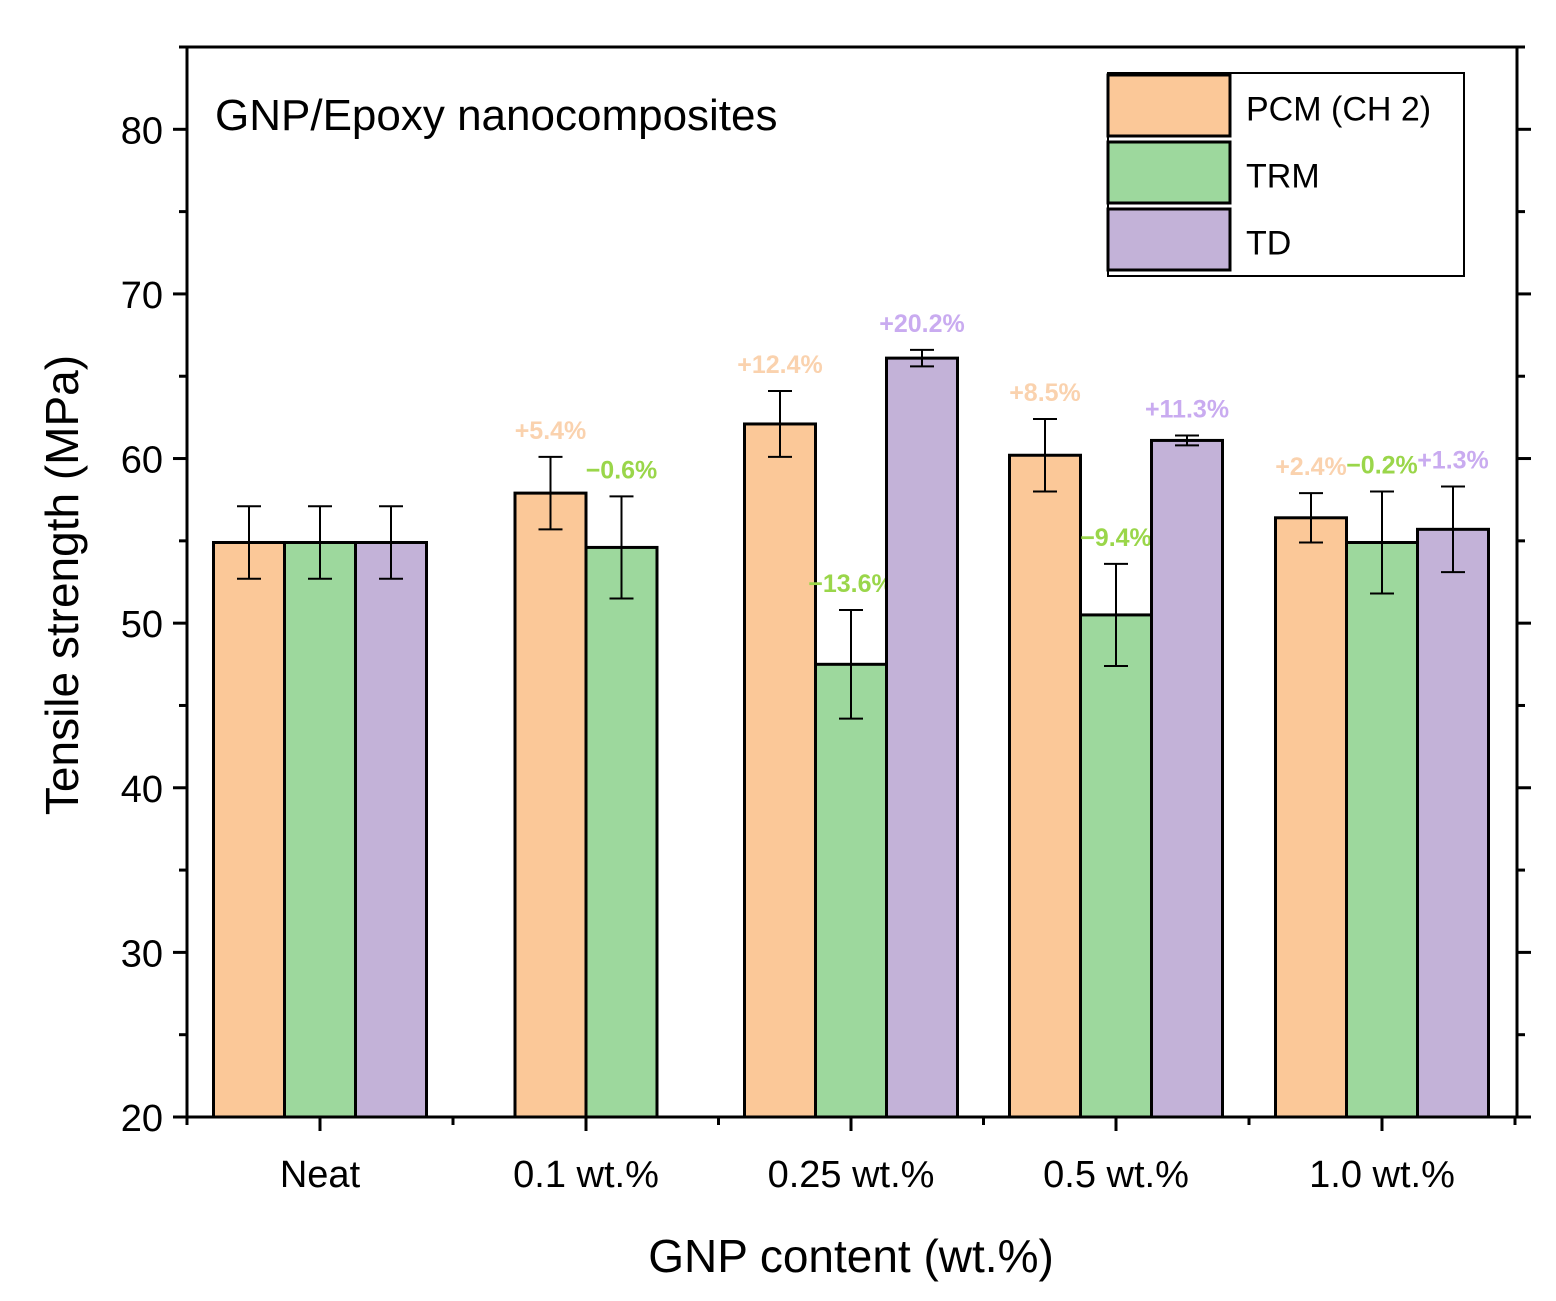 The height and width of the screenshot is (1301, 1556). Describe the element at coordinates (1283, 177) in the screenshot. I see `legend-label-2: TRM` at that location.